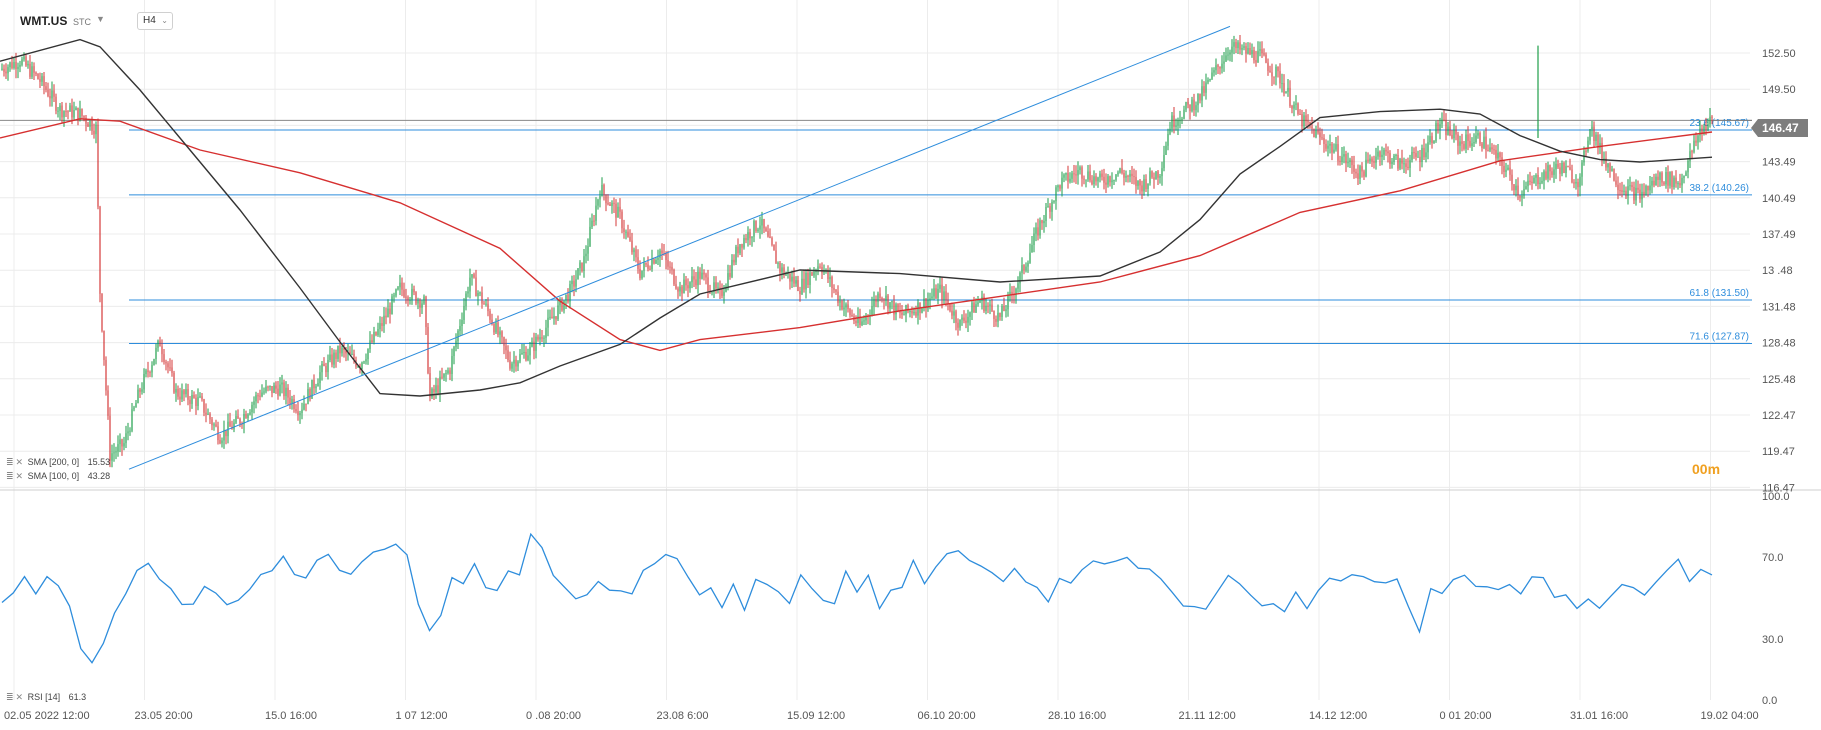  Describe the element at coordinates (46, 697) in the screenshot. I see `rsi-legend: ≣ ✕ RSI [14] 61.3` at that location.